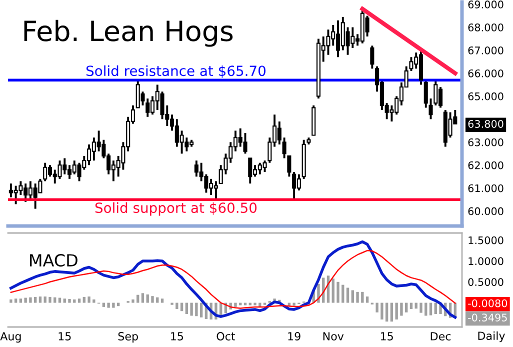 The width and height of the screenshot is (513, 347). I want to click on y-tick-label: 60.000, so click(486, 211).